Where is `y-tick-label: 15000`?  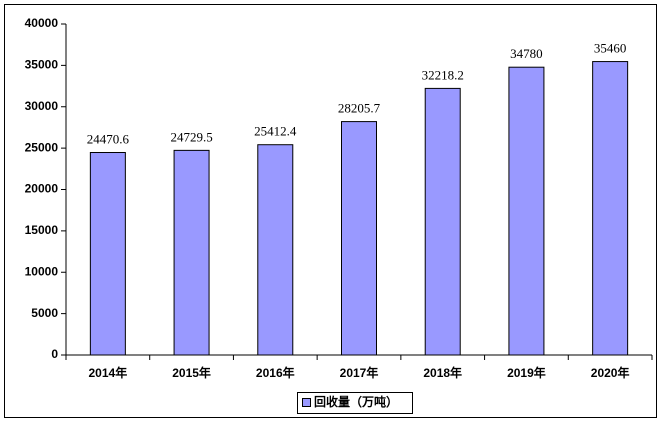
y-tick-label: 15000 is located at coordinates (42, 230).